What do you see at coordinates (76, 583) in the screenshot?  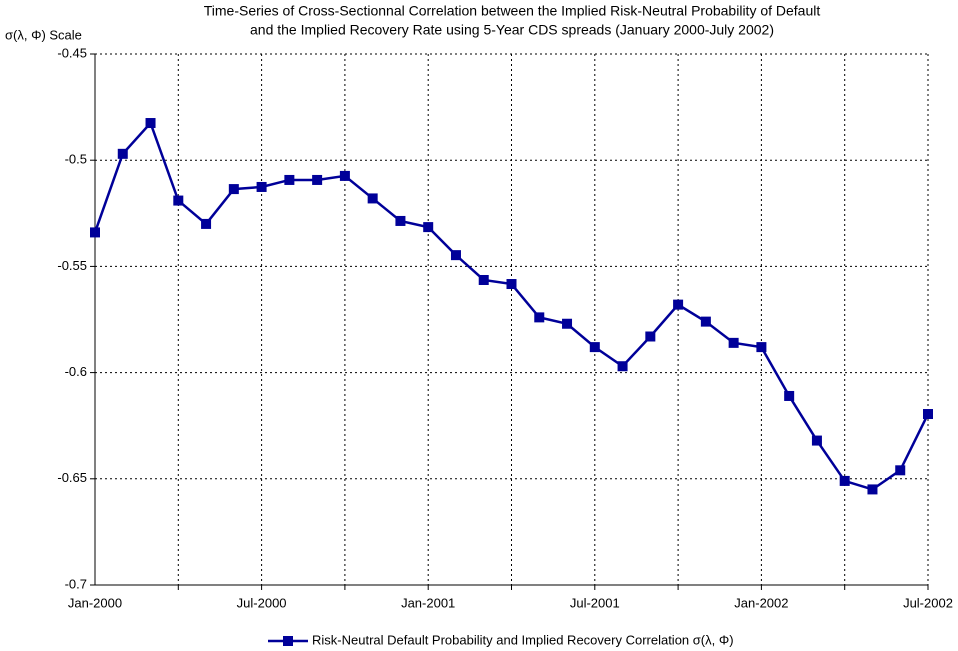 I see `y-tick-label: -0.7` at bounding box center [76, 583].